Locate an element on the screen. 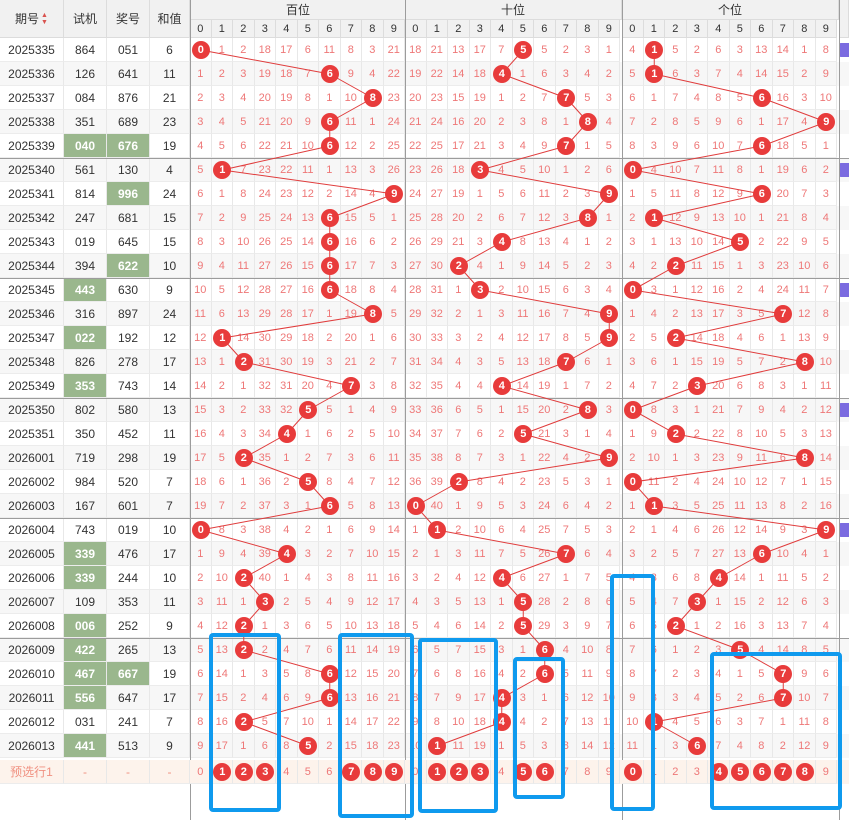 The image size is (849, 820). winning-ball: 0 is located at coordinates (200, 530).